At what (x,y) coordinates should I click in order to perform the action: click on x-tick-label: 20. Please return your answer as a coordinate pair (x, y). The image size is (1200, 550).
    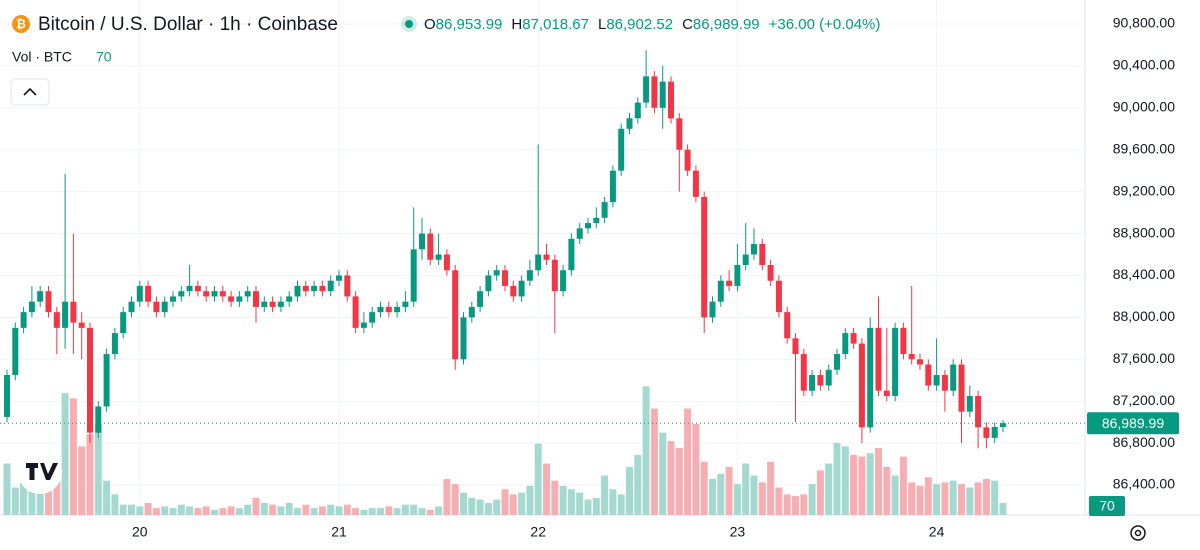
    Looking at the image, I should click on (140, 532).